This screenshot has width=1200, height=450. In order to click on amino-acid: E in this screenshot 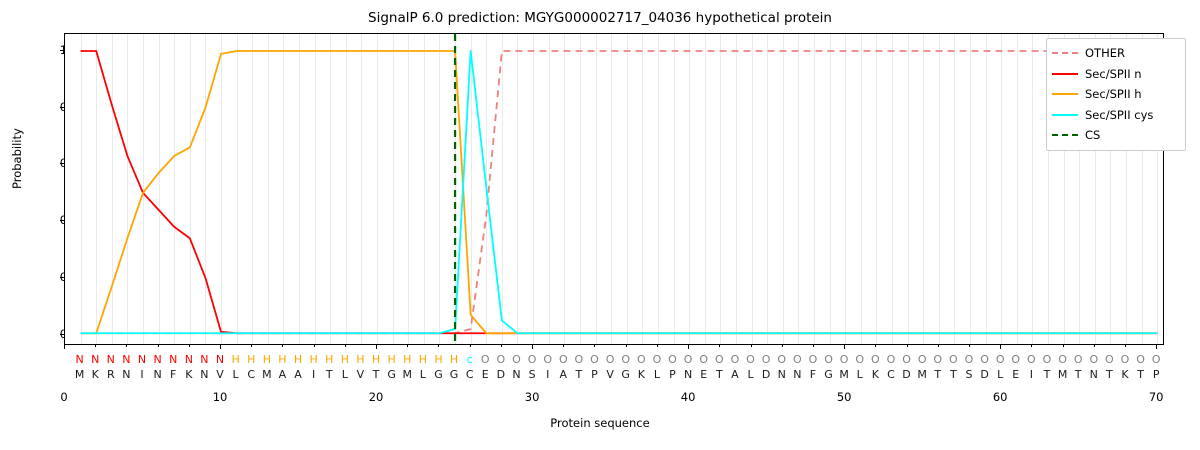, I will do `click(1016, 374)`.